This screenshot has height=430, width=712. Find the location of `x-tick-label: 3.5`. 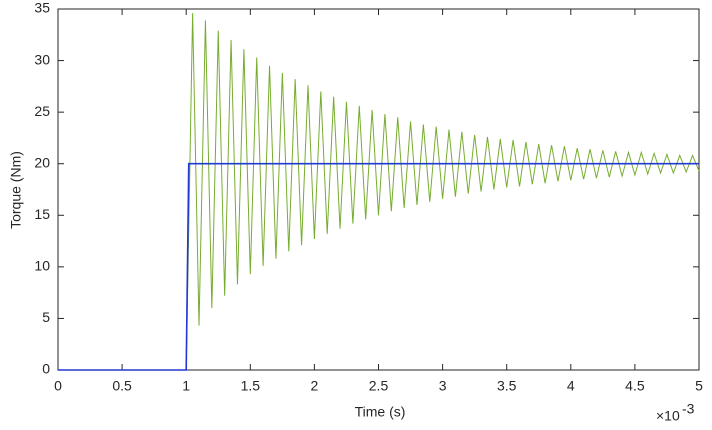

x-tick-label: 3.5 is located at coordinates (507, 386).